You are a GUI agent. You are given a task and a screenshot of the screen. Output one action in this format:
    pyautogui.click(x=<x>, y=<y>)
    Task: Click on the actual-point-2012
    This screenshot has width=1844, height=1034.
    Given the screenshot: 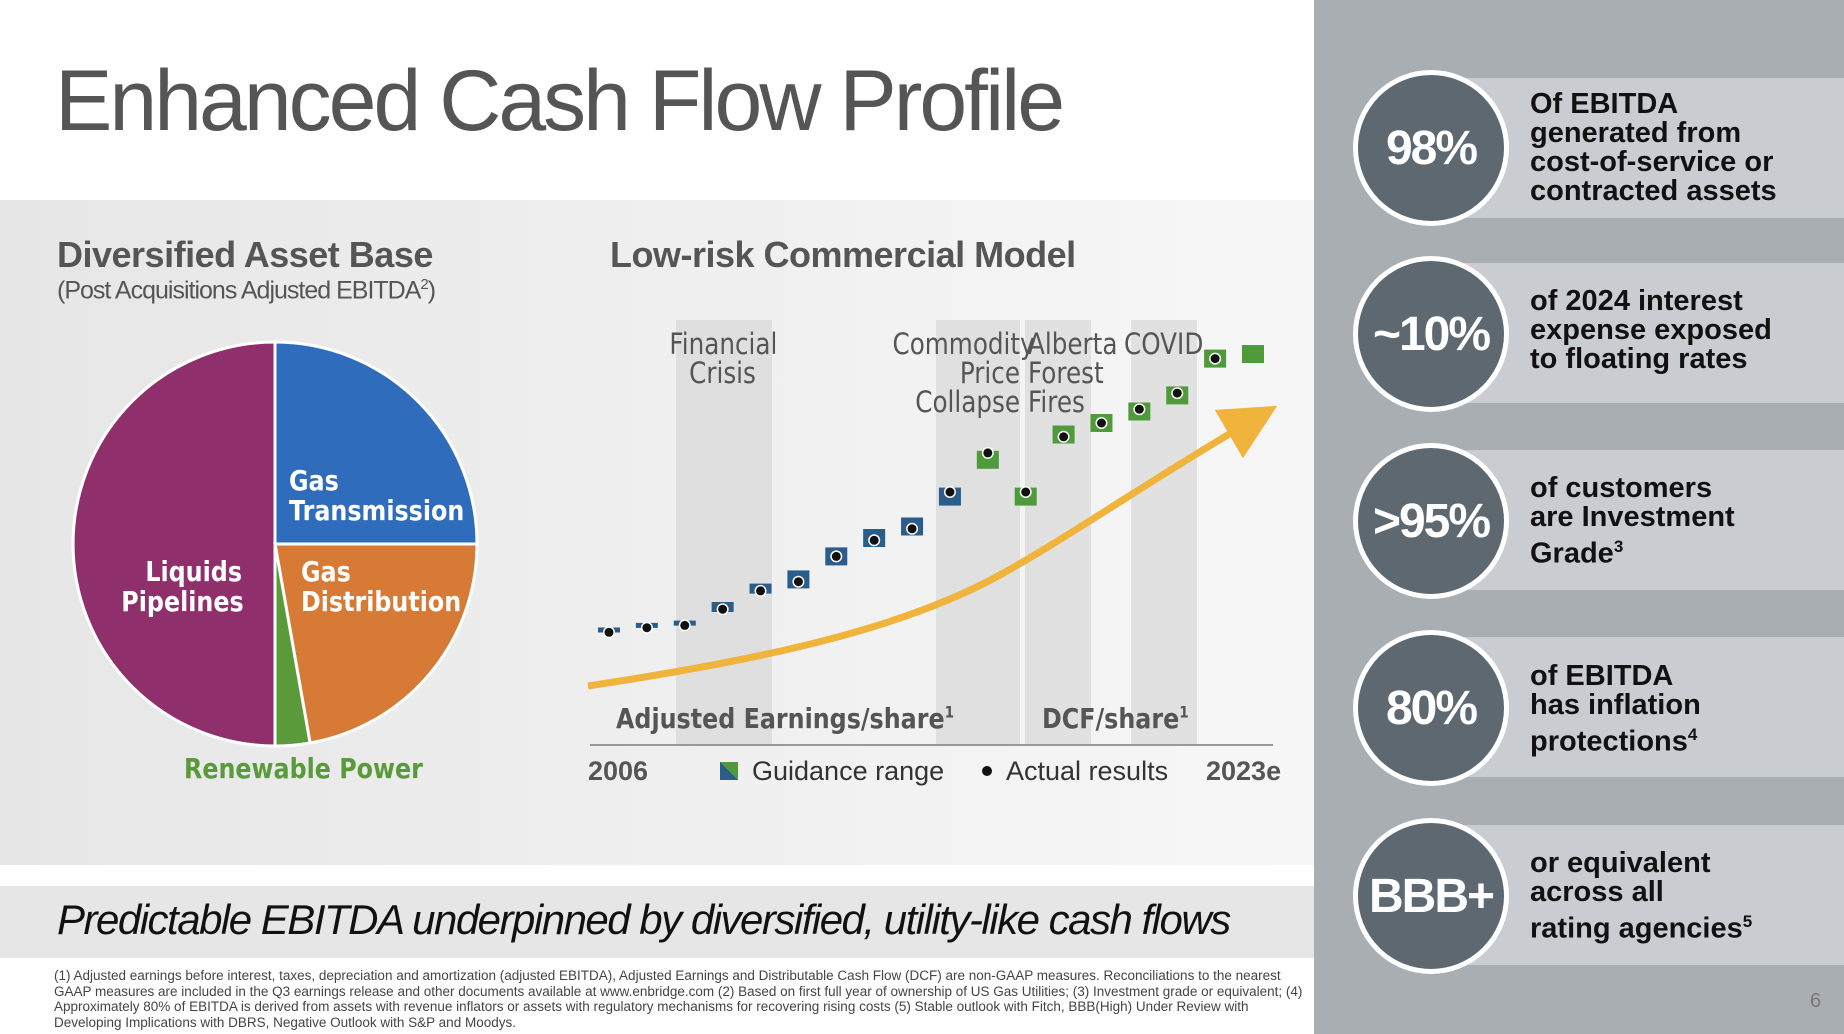 What is the action you would take?
    pyautogui.click(x=836, y=556)
    